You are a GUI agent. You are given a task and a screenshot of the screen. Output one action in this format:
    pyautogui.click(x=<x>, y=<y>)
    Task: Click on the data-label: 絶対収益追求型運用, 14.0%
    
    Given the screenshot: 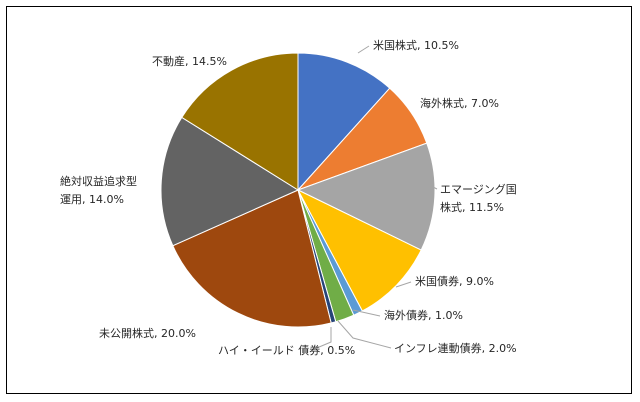 What is the action you would take?
    pyautogui.click(x=98, y=190)
    